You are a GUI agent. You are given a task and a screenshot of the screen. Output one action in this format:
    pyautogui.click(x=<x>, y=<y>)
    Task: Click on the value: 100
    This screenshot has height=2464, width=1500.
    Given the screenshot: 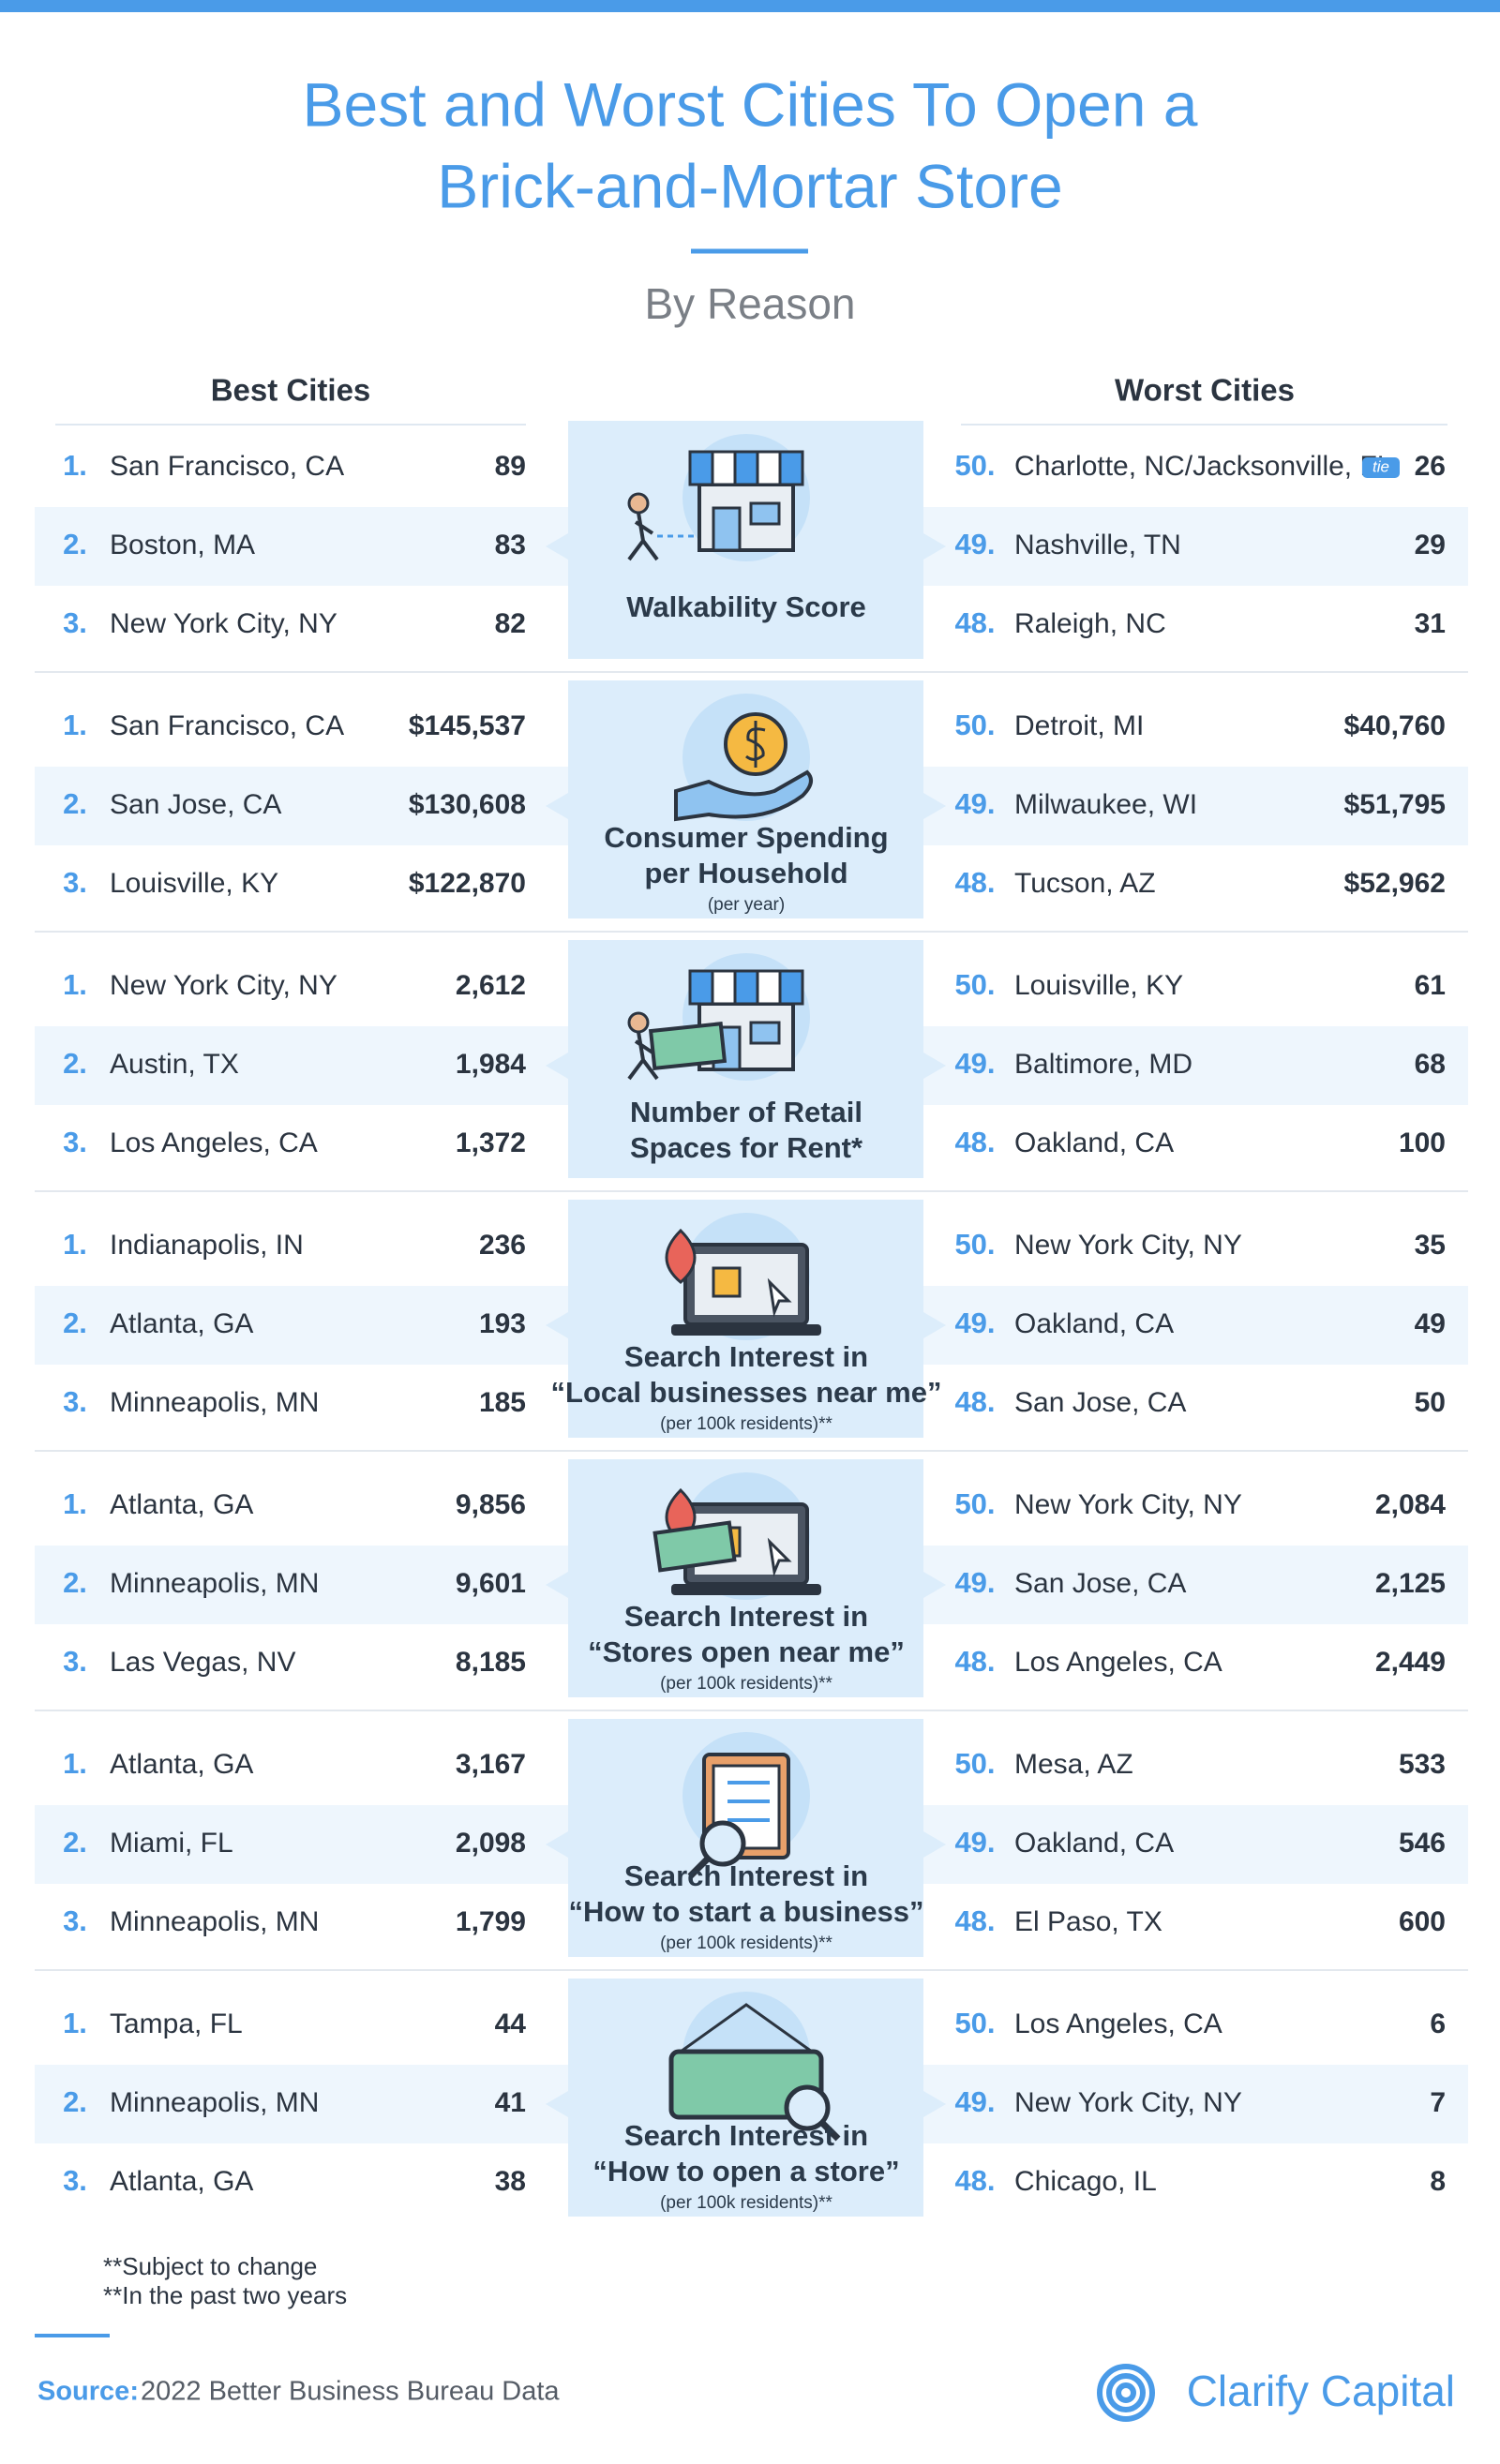 What is the action you would take?
    pyautogui.click(x=1422, y=1143)
    